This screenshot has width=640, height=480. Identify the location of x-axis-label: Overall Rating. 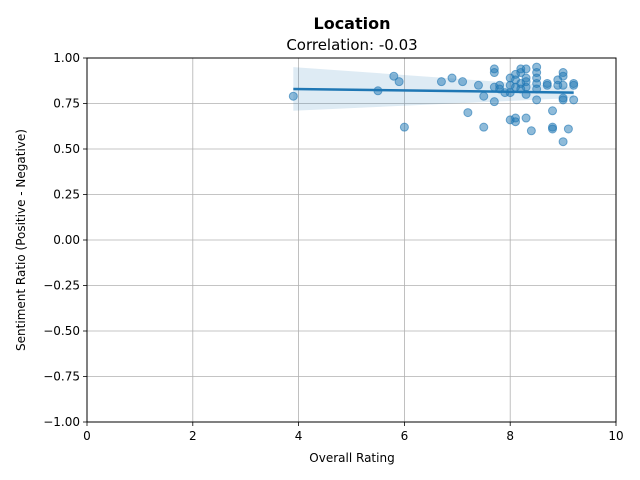
(351, 458).